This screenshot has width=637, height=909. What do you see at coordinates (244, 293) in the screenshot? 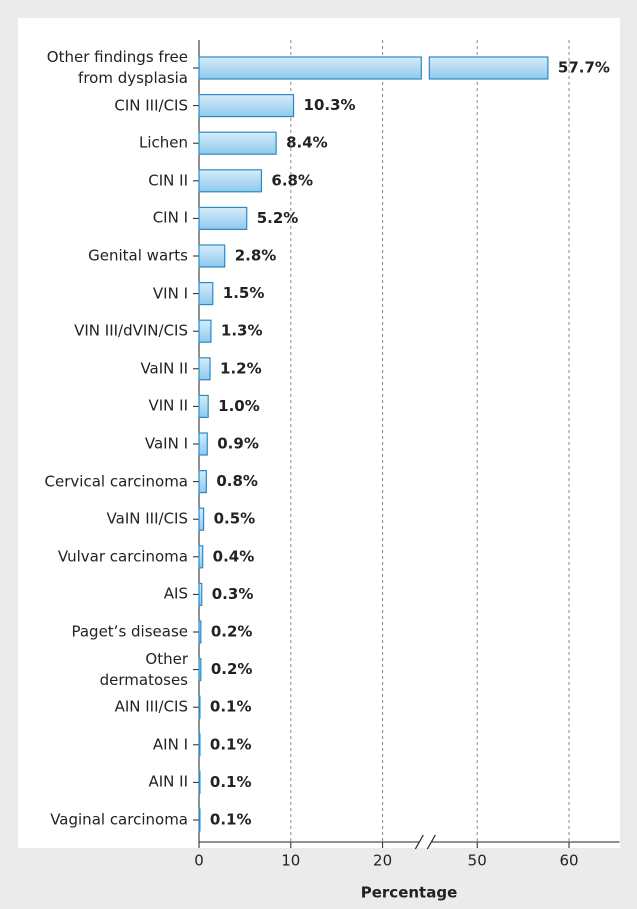
I see `value-label: 1.5%` at bounding box center [244, 293].